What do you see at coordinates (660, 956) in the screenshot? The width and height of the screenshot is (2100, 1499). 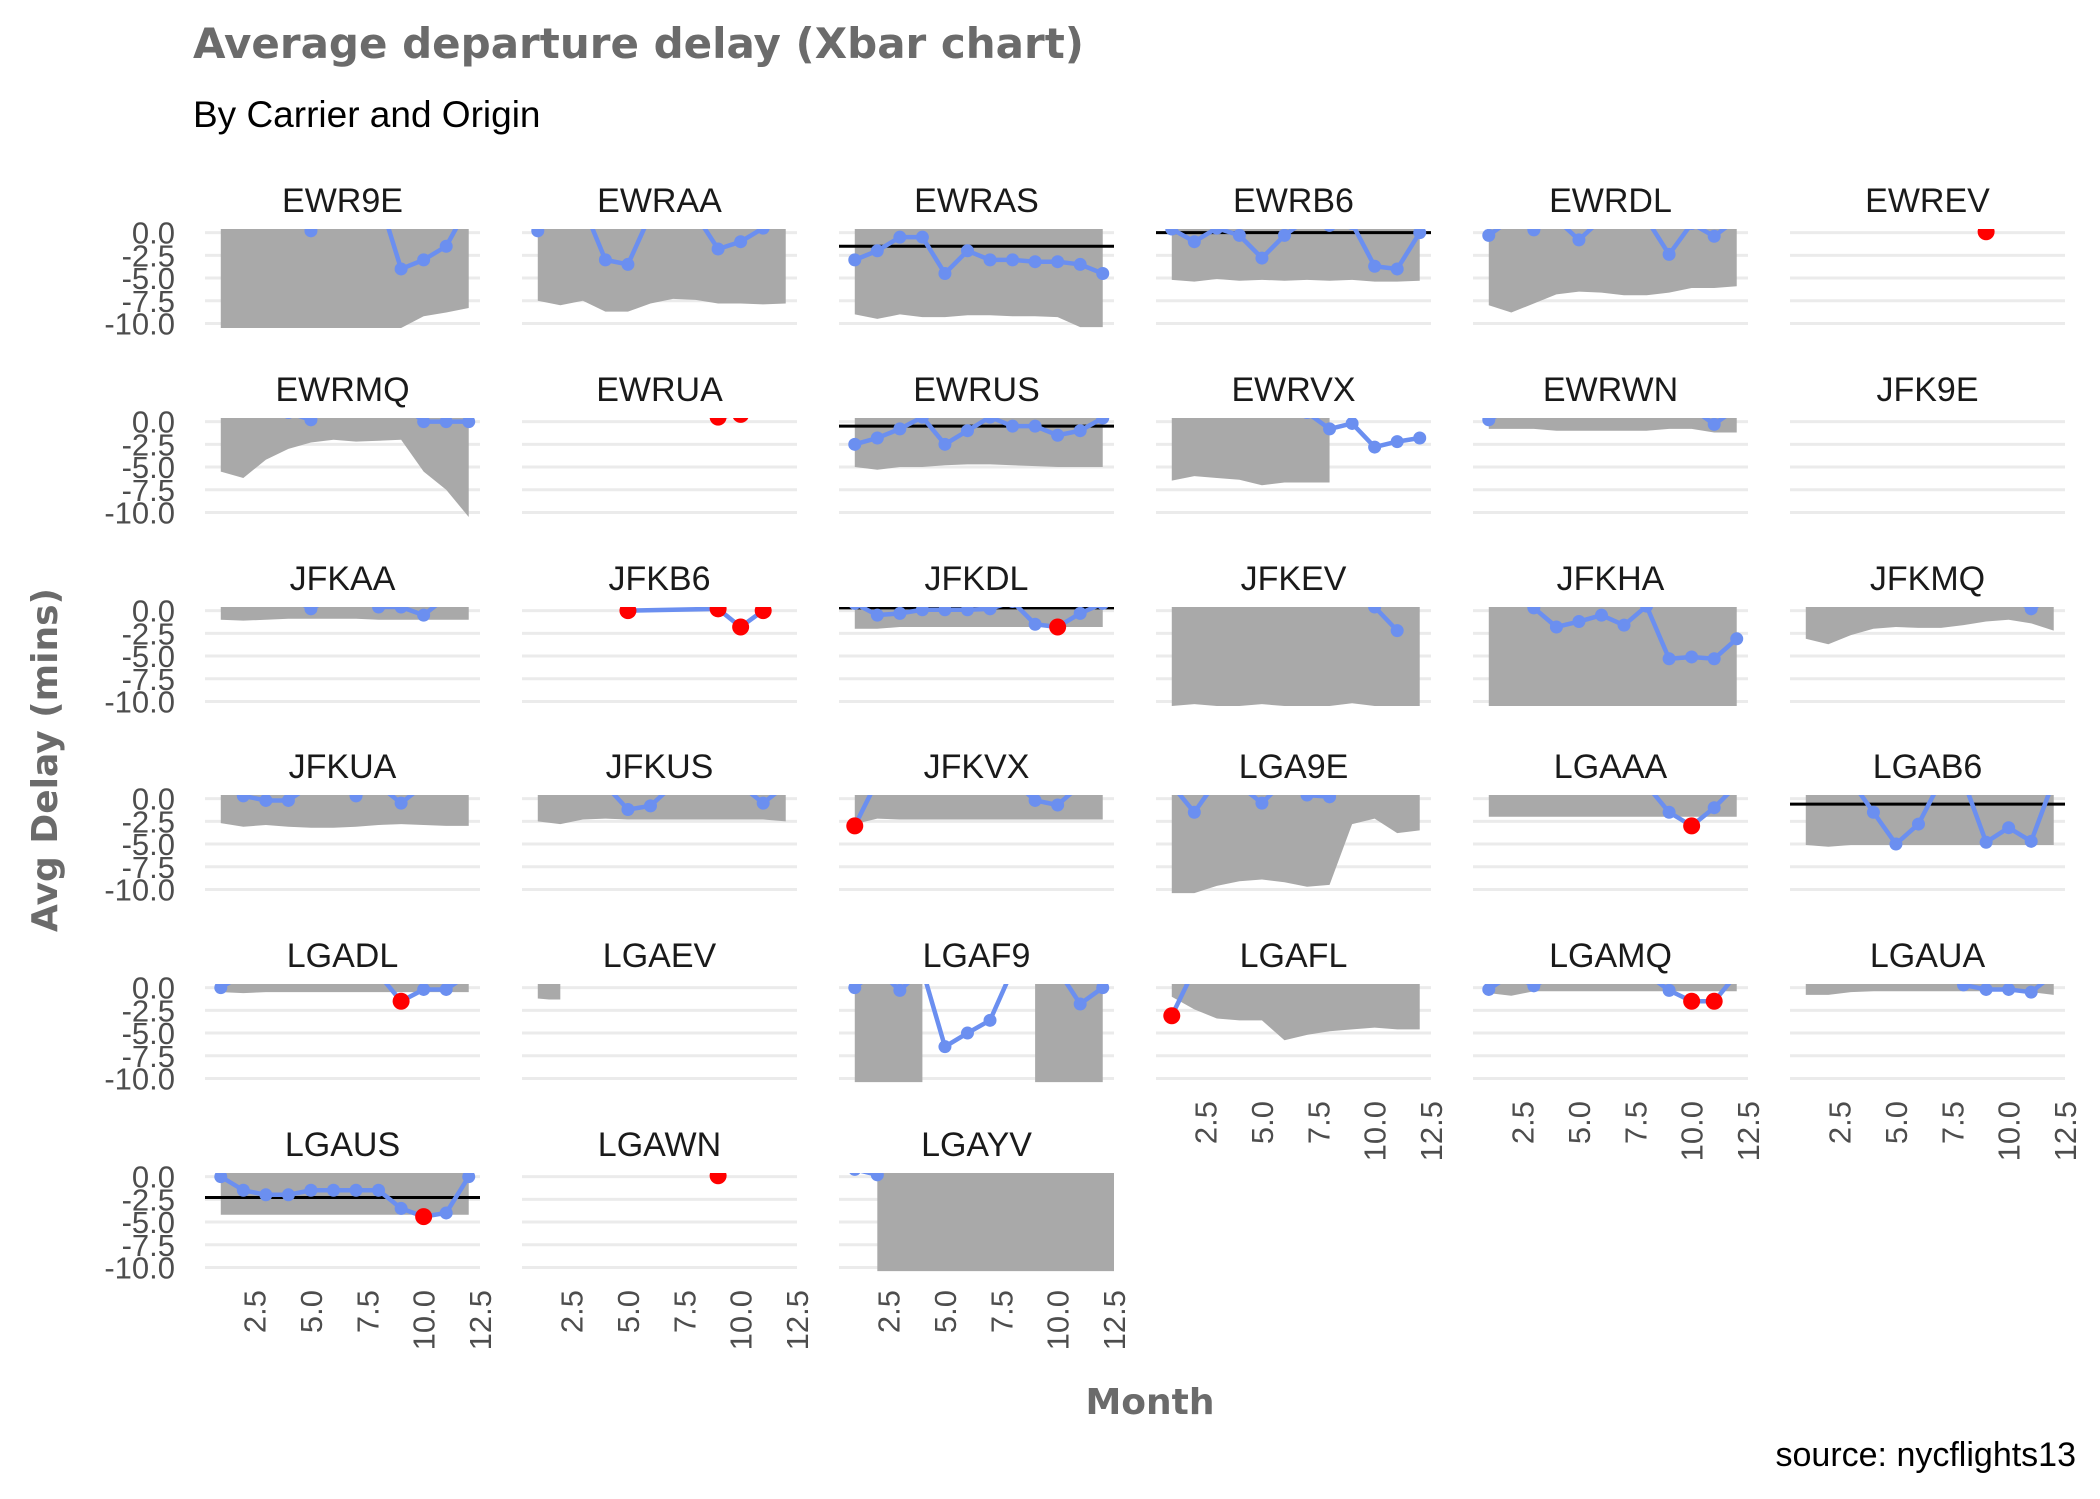 I see `facet-label: LGAEV` at bounding box center [660, 956].